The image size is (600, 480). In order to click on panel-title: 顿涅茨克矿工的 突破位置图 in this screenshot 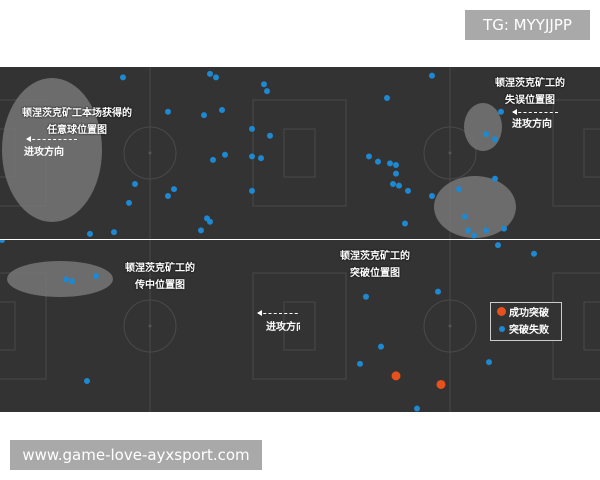, I will do `click(375, 265)`.